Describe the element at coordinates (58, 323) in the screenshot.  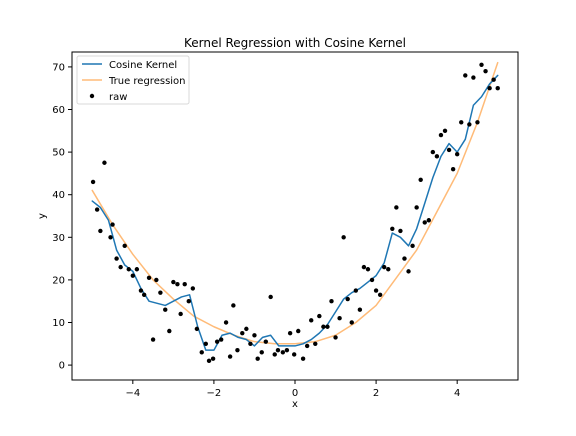
I see `y-tick-label: 10` at that location.